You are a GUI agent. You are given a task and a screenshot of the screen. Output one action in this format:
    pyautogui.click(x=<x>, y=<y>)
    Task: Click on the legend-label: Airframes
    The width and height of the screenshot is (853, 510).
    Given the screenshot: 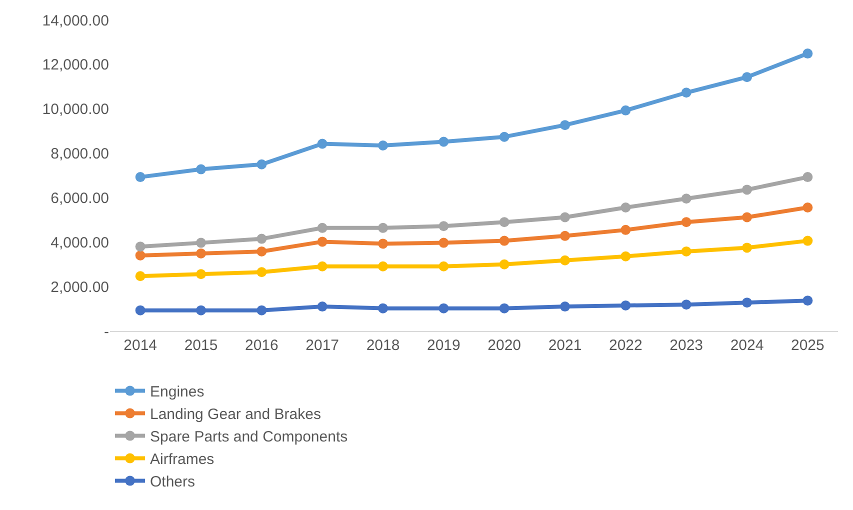 What is the action you would take?
    pyautogui.click(x=182, y=459)
    